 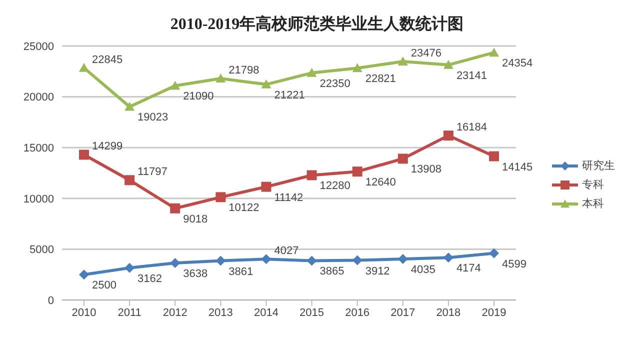 I want to click on x-tick-label: 2015, so click(x=312, y=312).